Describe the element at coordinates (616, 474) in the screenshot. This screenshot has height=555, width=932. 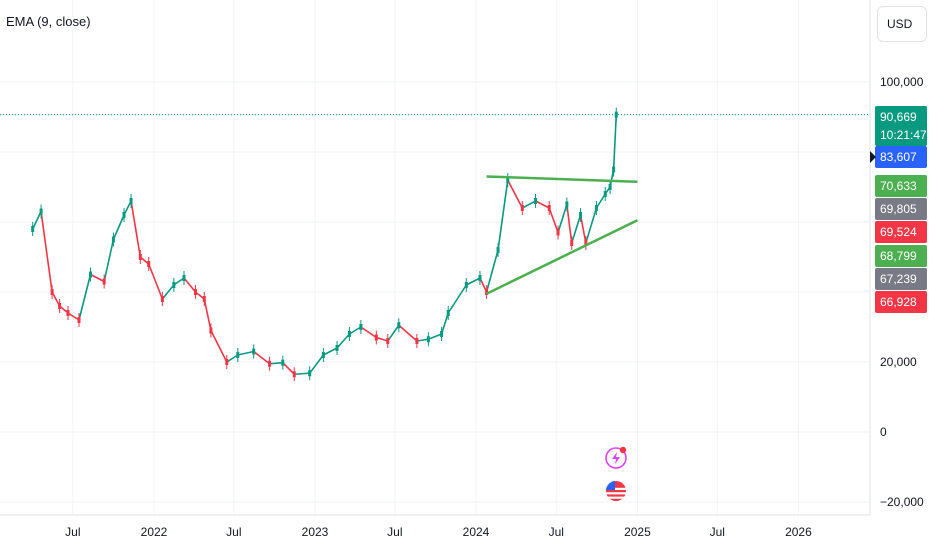
I see `event-markers` at that location.